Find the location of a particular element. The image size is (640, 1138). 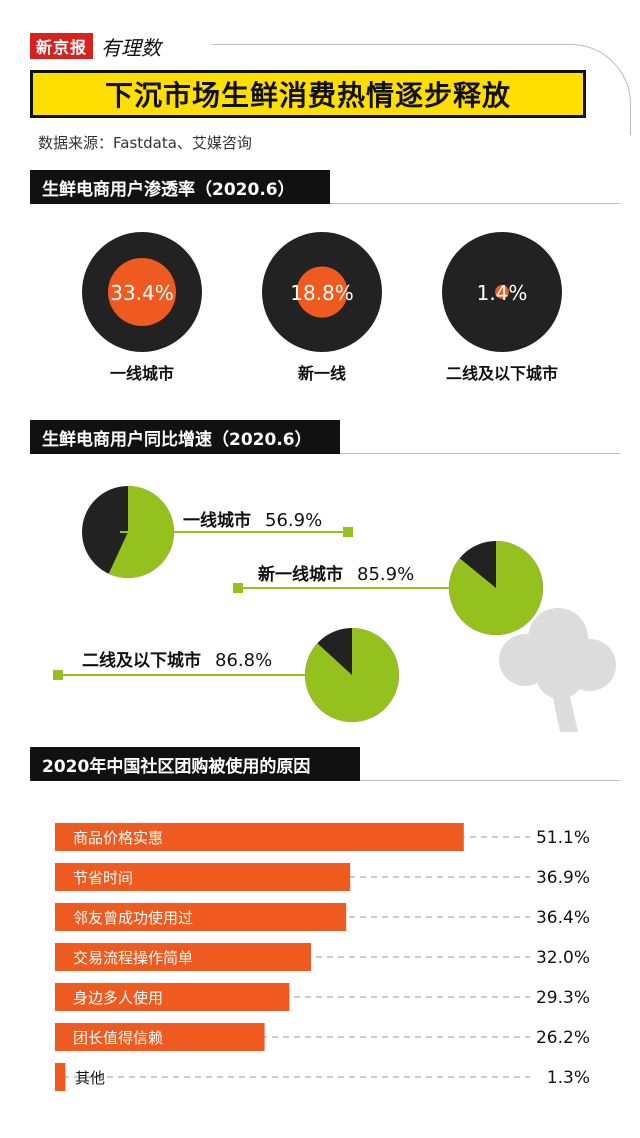

decorative-line is located at coordinates (392, 44).